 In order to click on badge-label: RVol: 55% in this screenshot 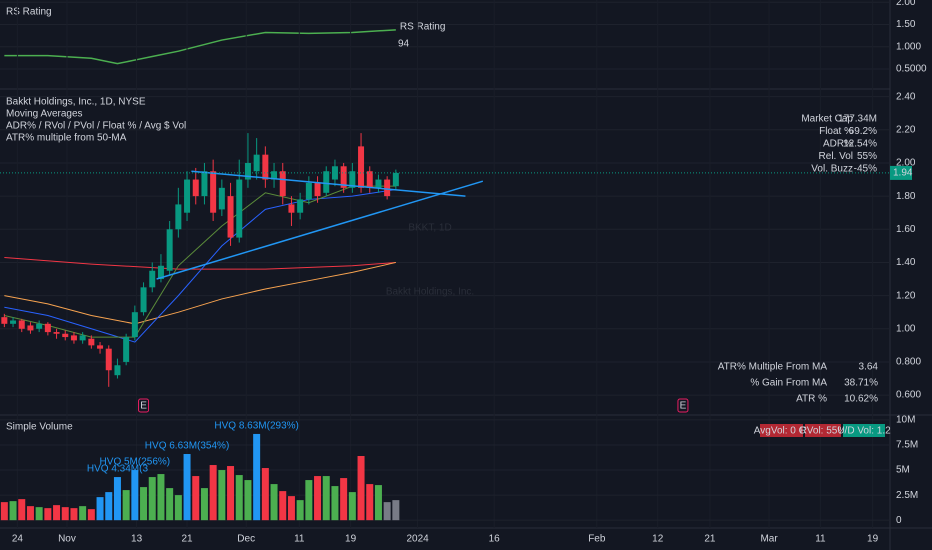, I will do `click(823, 431)`.